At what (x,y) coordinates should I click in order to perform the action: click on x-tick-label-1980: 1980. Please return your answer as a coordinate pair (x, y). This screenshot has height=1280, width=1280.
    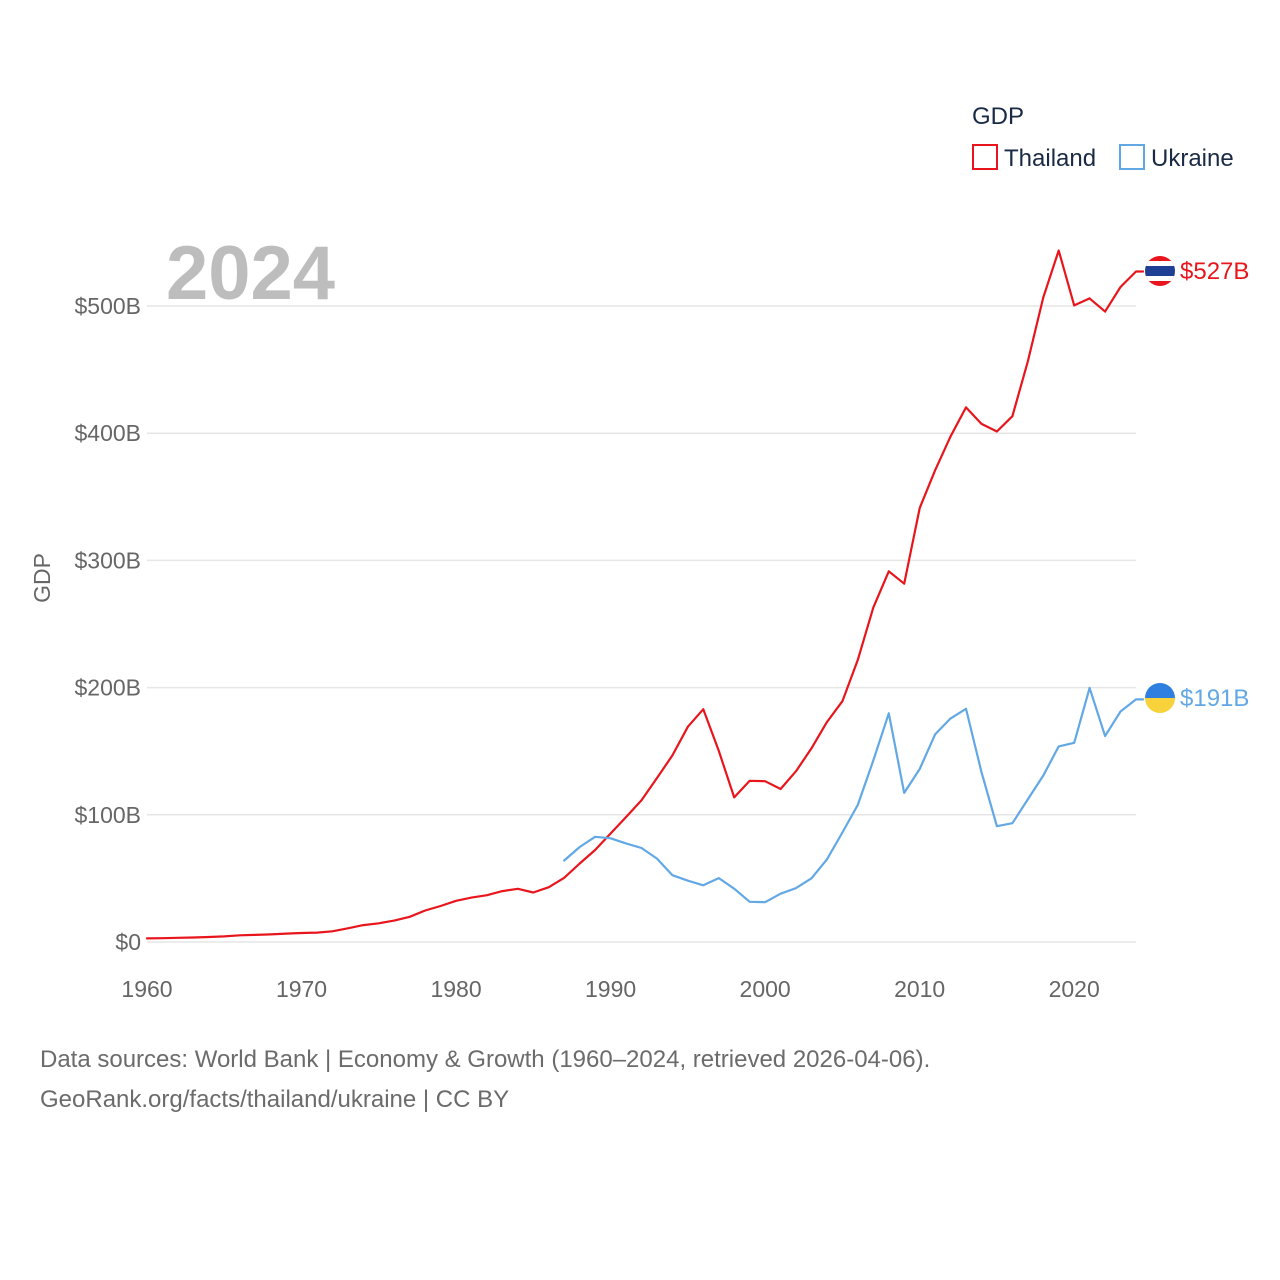
    Looking at the image, I should click on (455, 989).